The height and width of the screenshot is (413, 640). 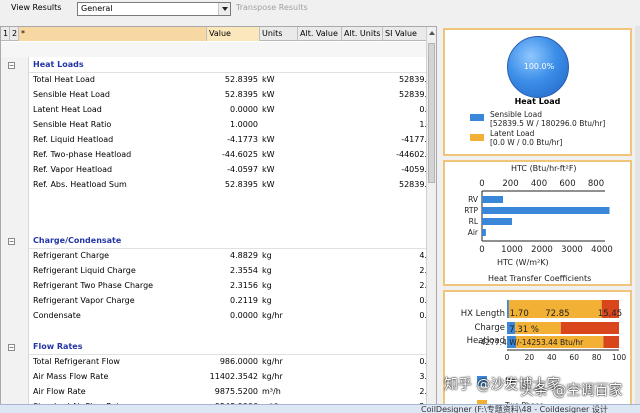 What do you see at coordinates (477, 117) in the screenshot?
I see `legend-swatch-sensible` at bounding box center [477, 117].